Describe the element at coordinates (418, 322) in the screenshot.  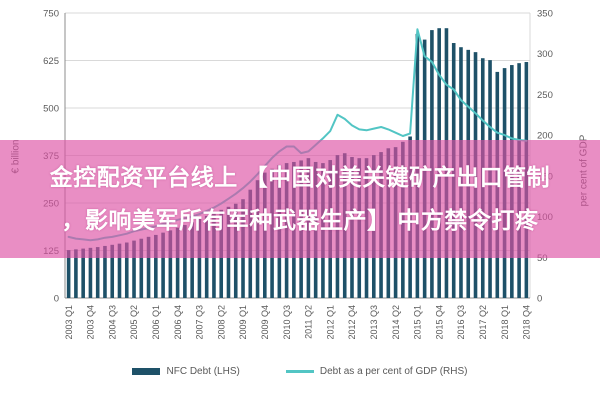
I see `x-axis-tick-label: 2015 Q1` at that location.